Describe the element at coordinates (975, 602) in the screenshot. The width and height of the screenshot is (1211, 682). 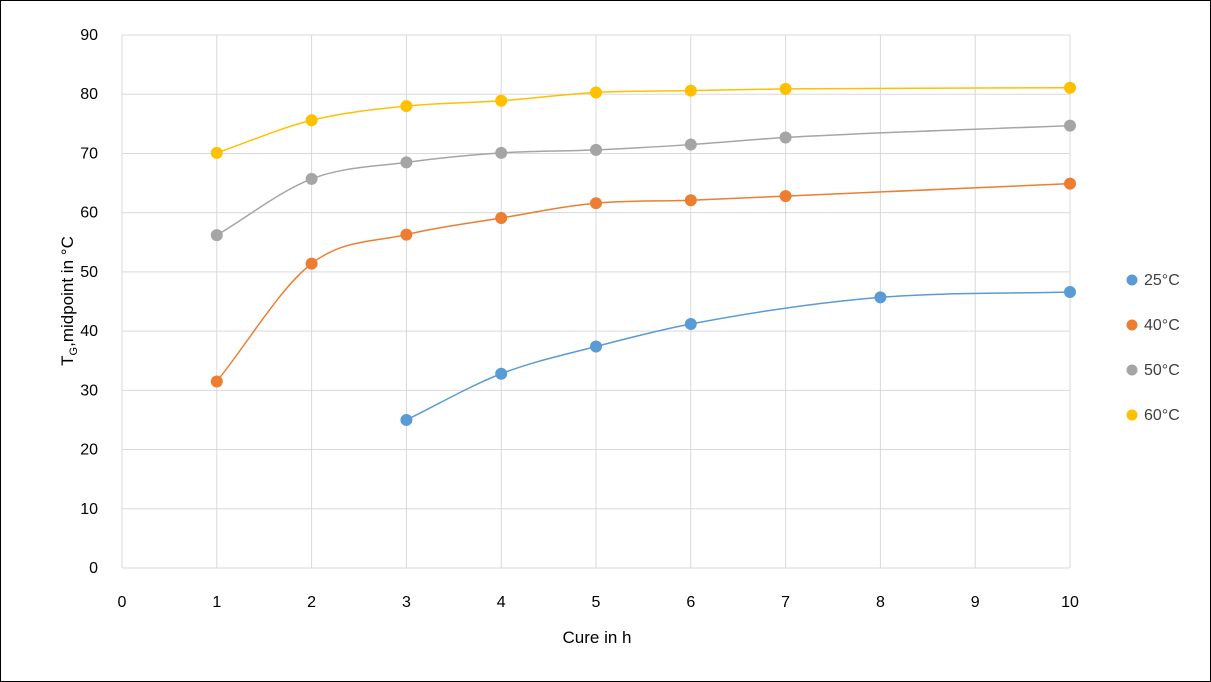
I see `x-tick-label: 9` at that location.